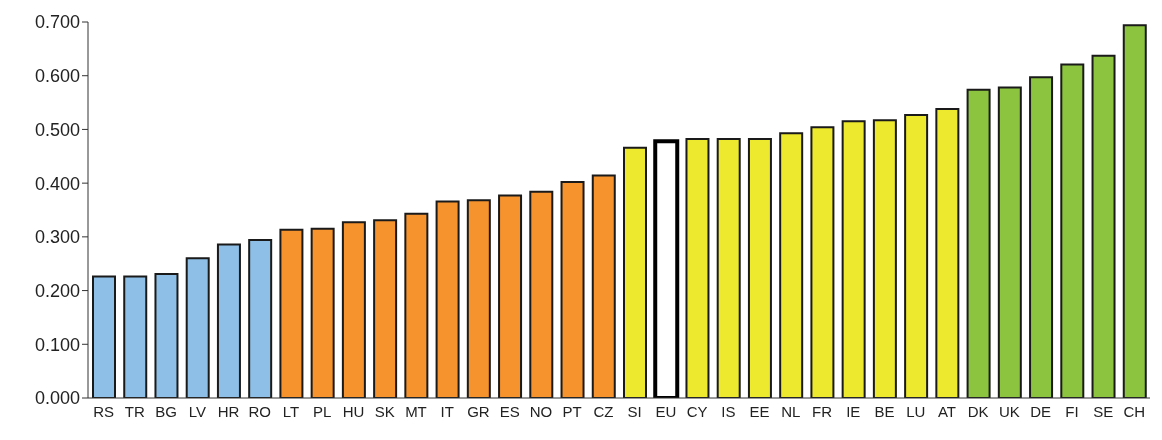  Describe the element at coordinates (603, 411) in the screenshot. I see `x-tick-label: CZ` at that location.